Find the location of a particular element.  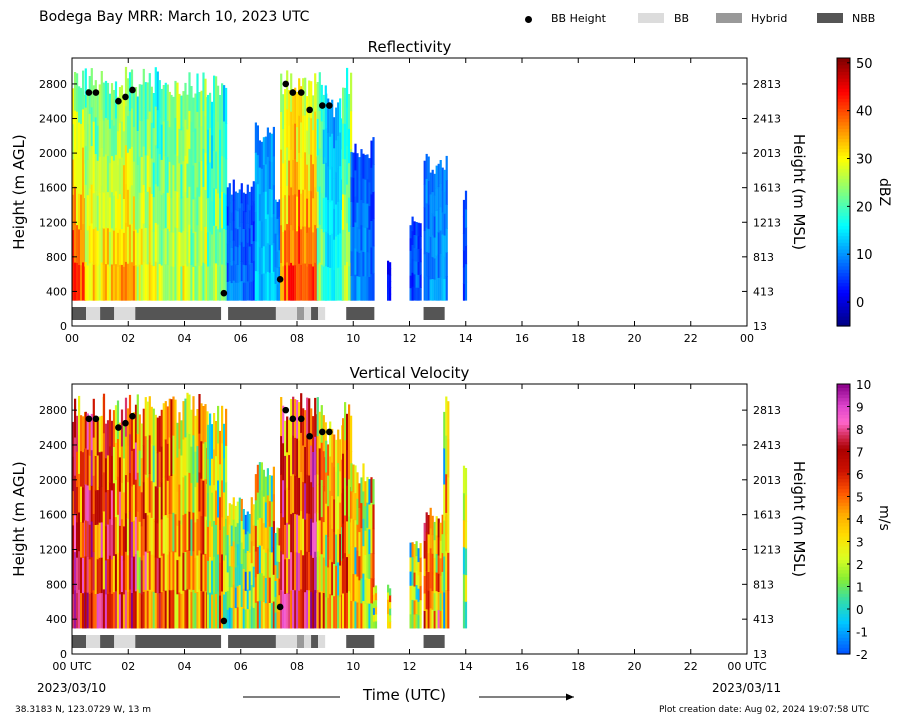

colorbar-tick-label: 30 is located at coordinates (864, 160).